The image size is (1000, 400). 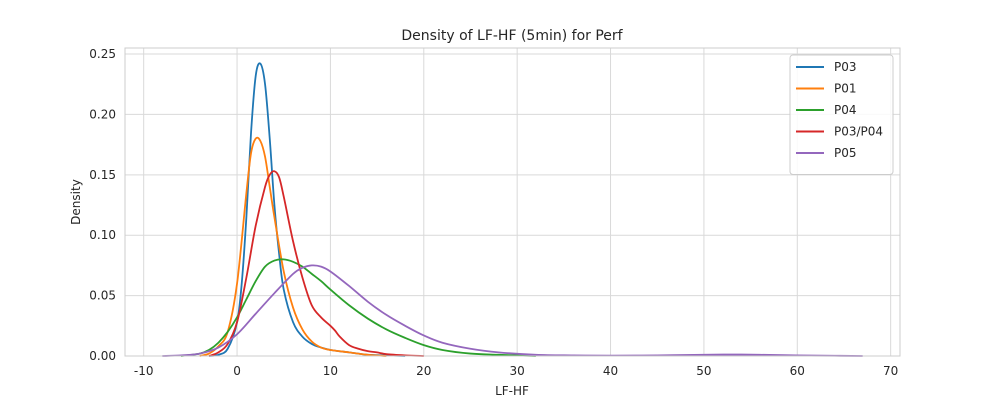 What do you see at coordinates (610, 371) in the screenshot?
I see `x-tick-label: 40` at bounding box center [610, 371].